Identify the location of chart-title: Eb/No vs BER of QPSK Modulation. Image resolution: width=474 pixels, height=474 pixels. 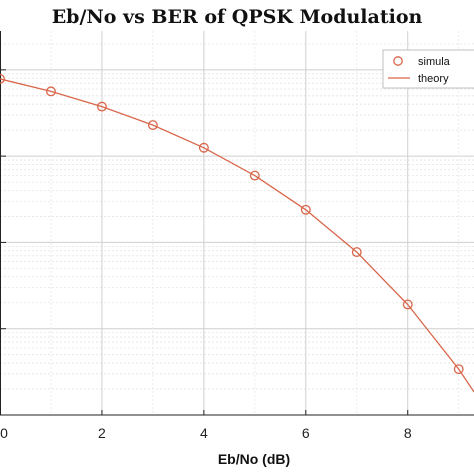
(237, 17).